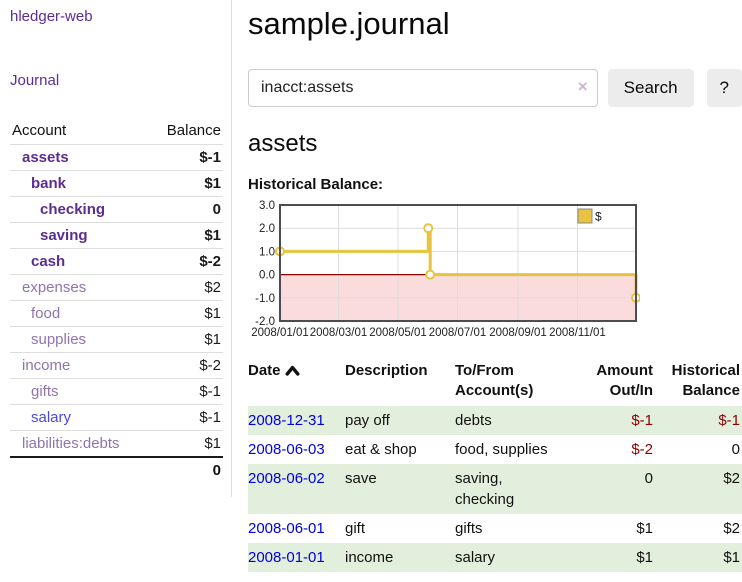 This screenshot has height=582, width=742. What do you see at coordinates (39, 130) in the screenshot?
I see `accounts-col-account: Account` at bounding box center [39, 130].